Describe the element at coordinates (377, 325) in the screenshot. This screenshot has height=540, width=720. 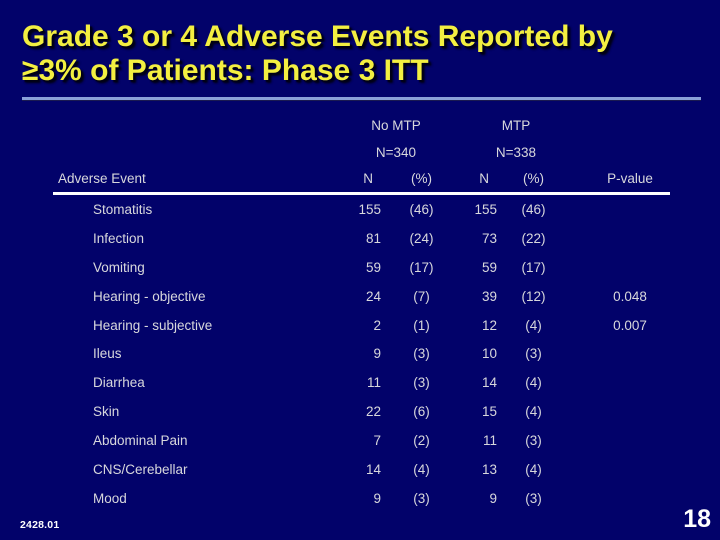
I see `cell-n1: 2` at that location.